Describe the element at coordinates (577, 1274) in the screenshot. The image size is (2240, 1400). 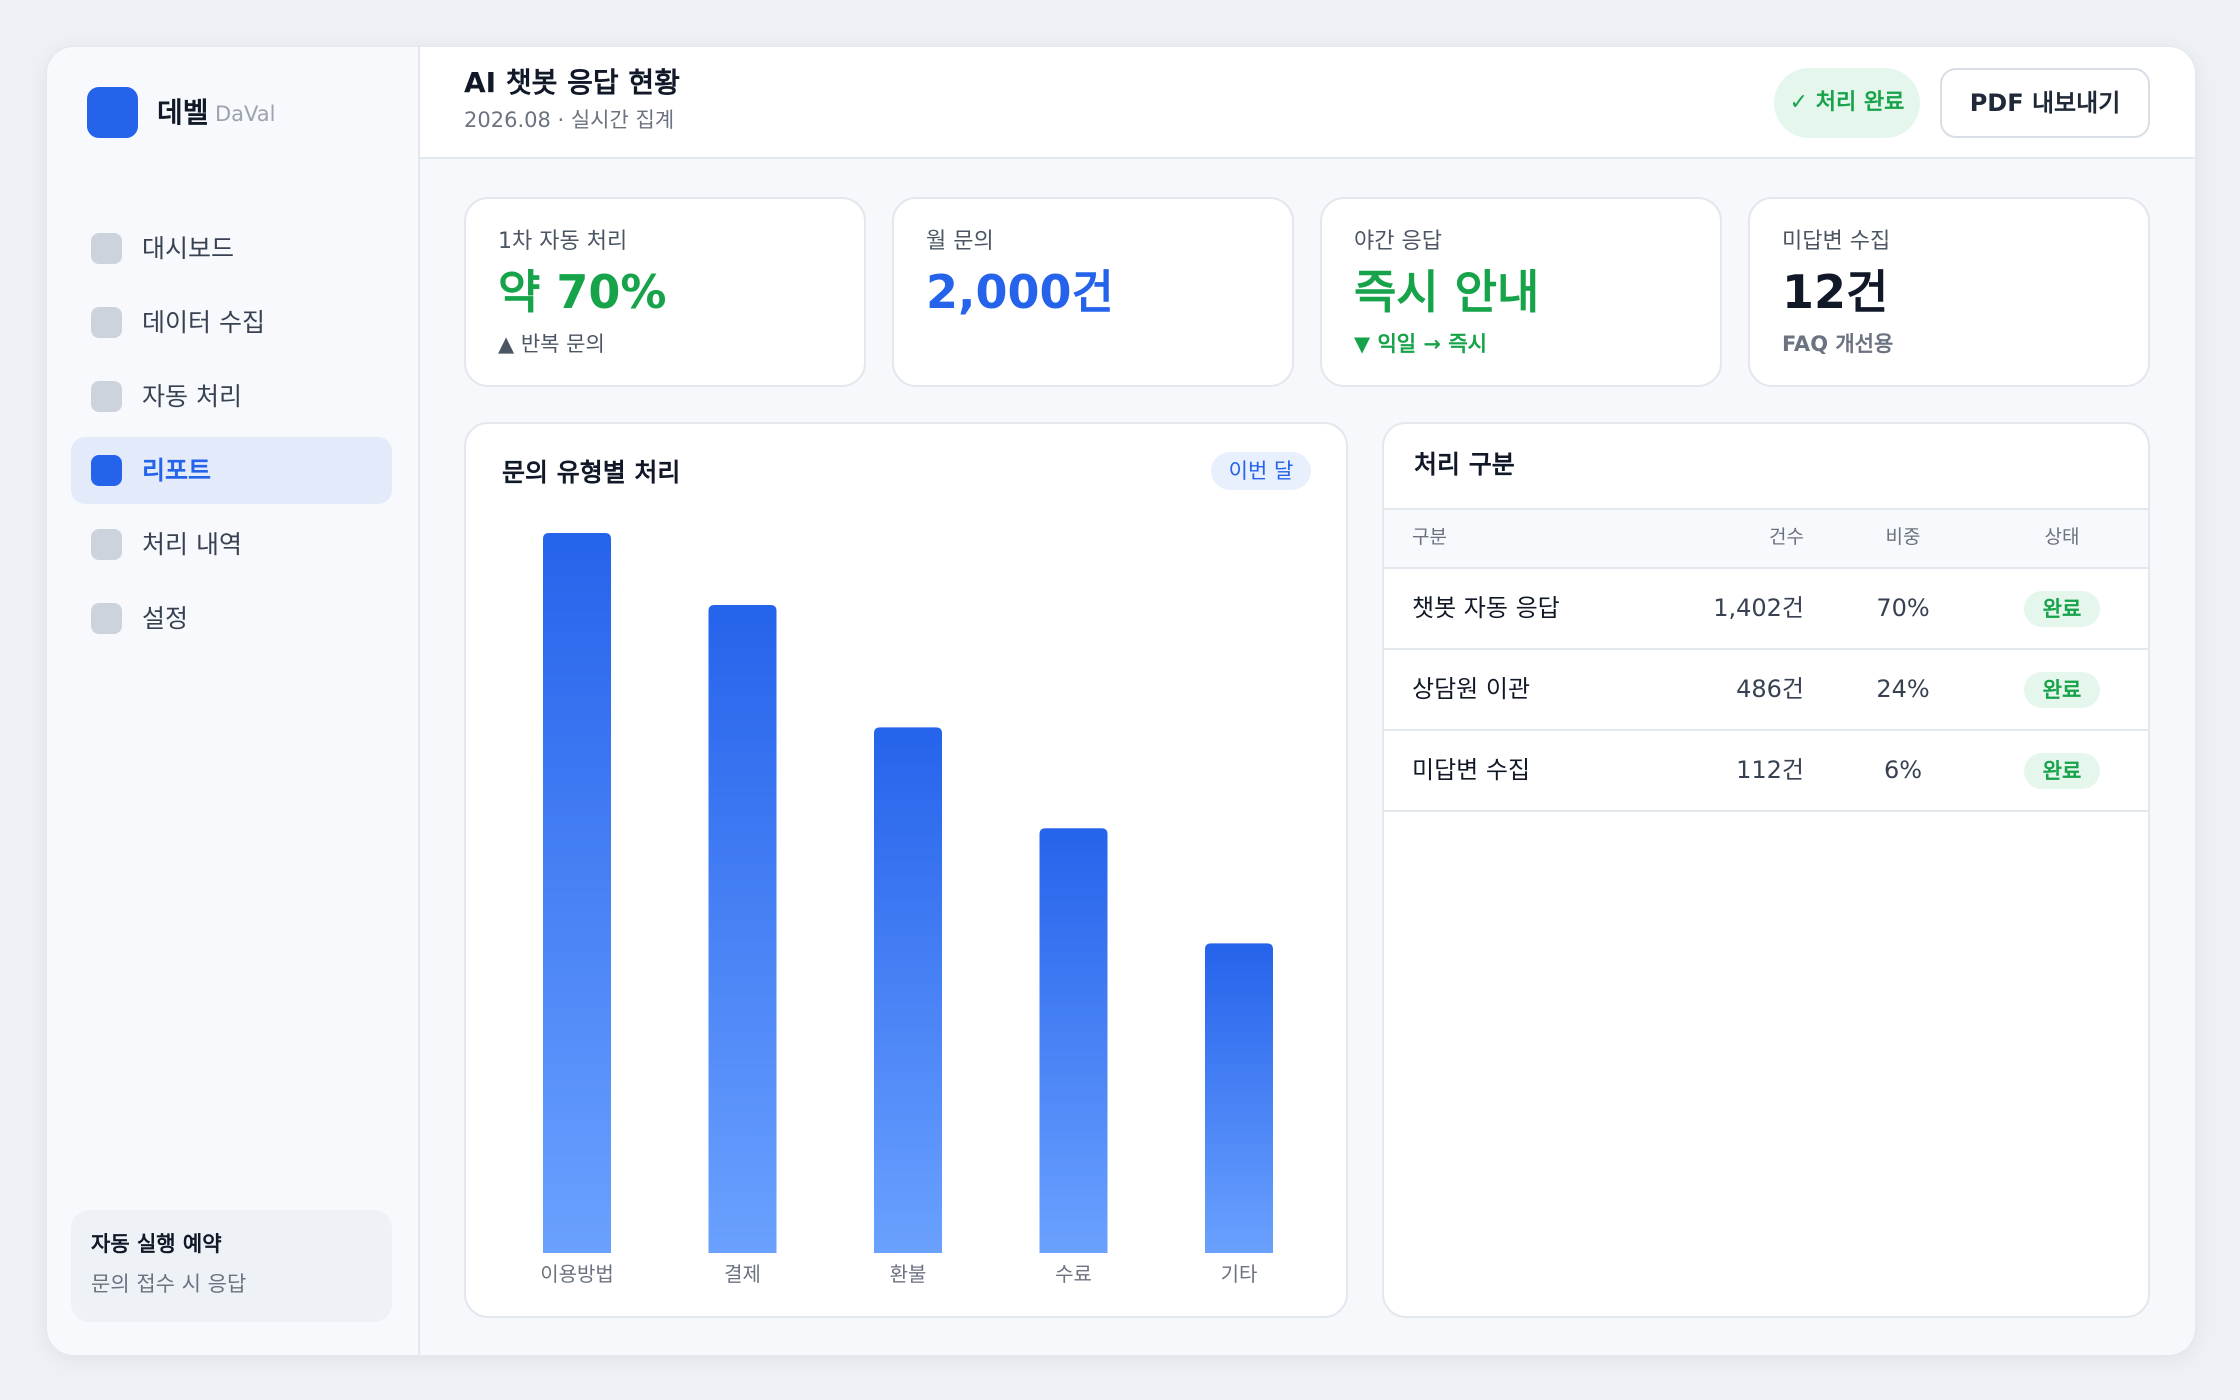
I see `x-tick-label: 이용방법` at that location.